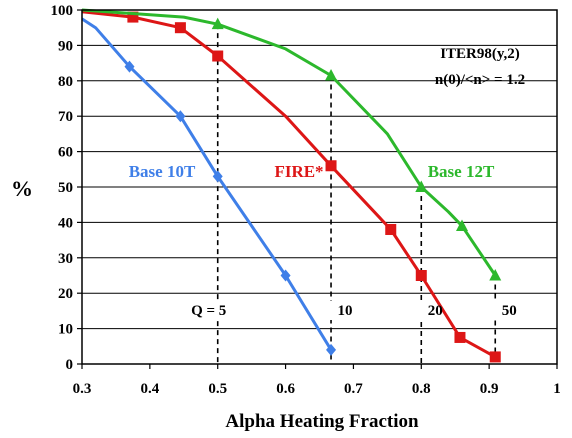  What do you see at coordinates (480, 80) in the screenshot?
I see `annotation-line-2: n(0)/<n> = 1.2` at bounding box center [480, 80].